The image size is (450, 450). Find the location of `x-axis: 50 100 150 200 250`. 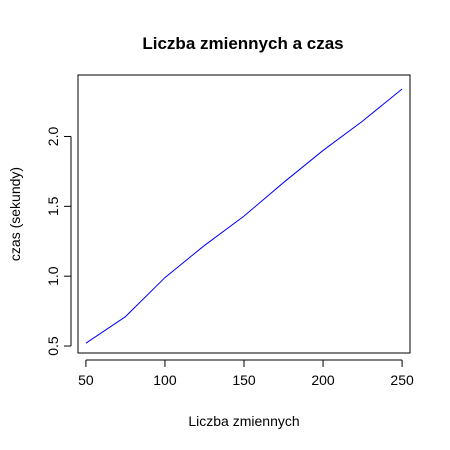

x-axis: 50 100 150 200 250 is located at coordinates (246, 373).